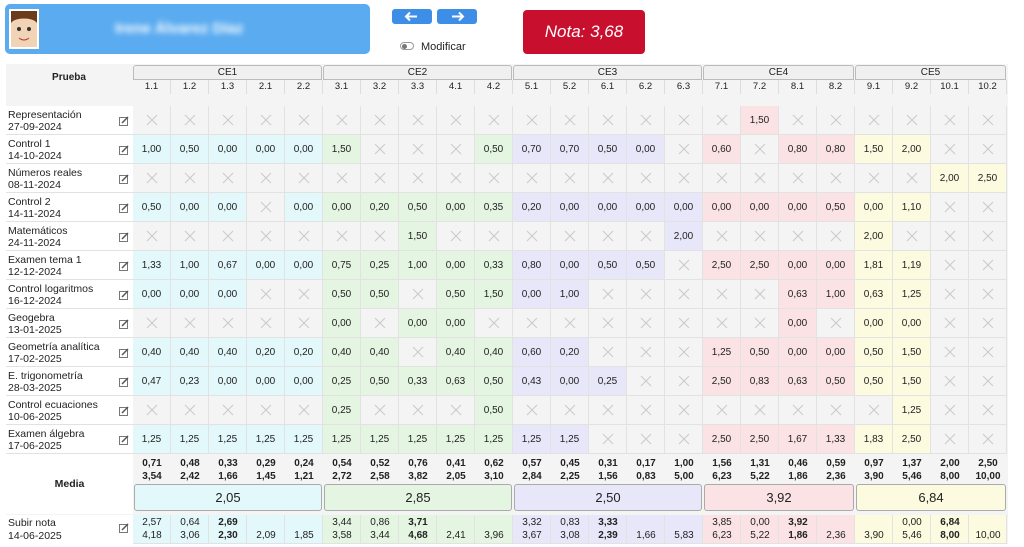  What do you see at coordinates (380, 463) in the screenshot?
I see `mean-weighted: 0,52` at bounding box center [380, 463].